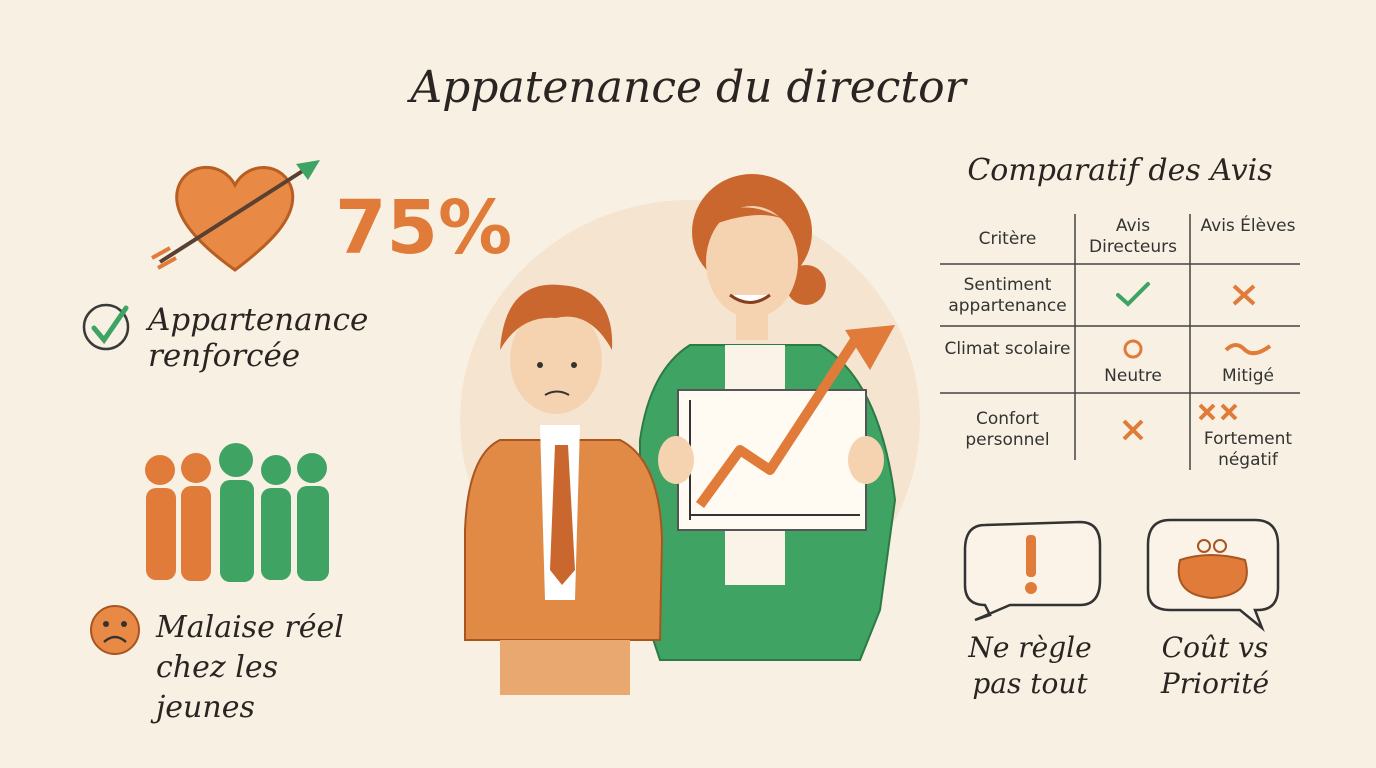 The image size is (1376, 768). I want to click on stat: 75%, so click(424, 228).